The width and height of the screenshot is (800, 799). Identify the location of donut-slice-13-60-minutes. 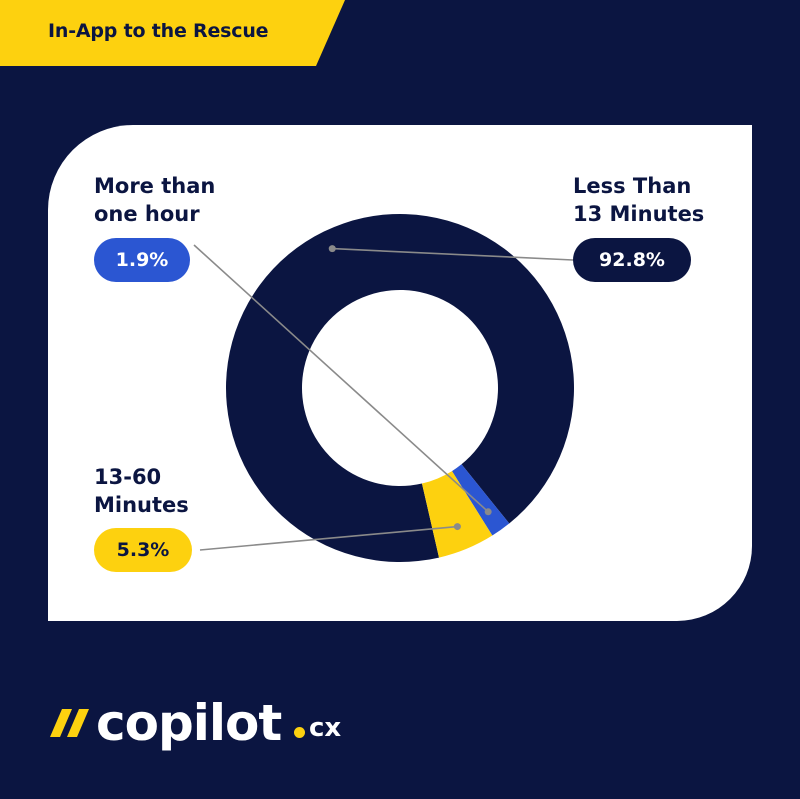
(457, 514).